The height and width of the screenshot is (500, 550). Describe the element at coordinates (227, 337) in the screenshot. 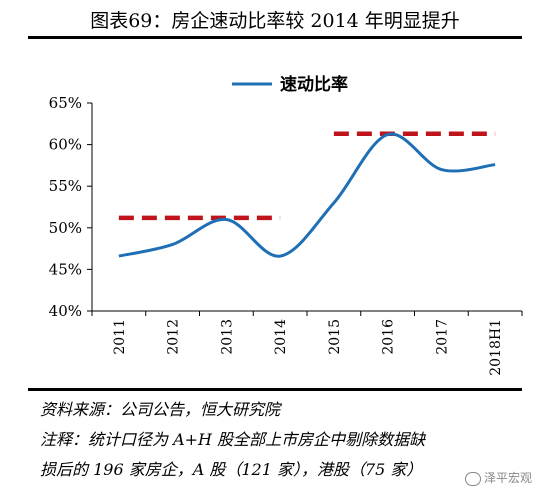

I see `x-tick-label: 2013` at that location.